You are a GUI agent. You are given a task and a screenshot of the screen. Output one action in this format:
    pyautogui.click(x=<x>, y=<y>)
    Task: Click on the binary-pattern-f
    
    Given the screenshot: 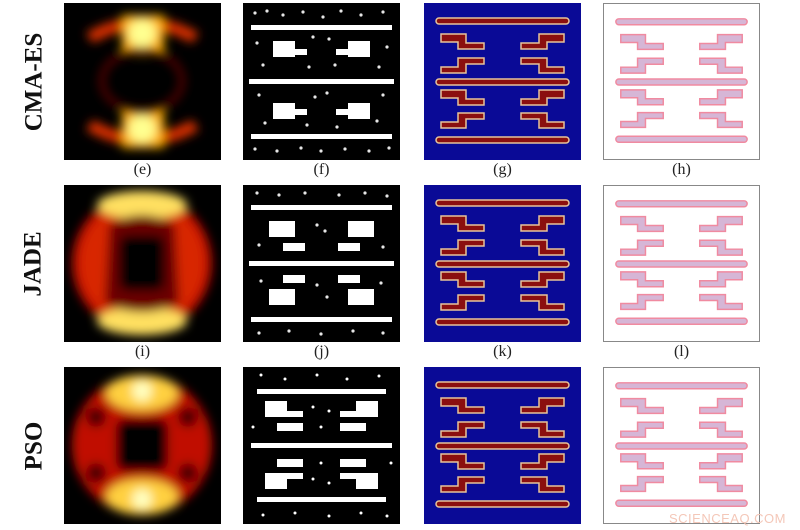 What is the action you would take?
    pyautogui.click(x=321, y=81)
    